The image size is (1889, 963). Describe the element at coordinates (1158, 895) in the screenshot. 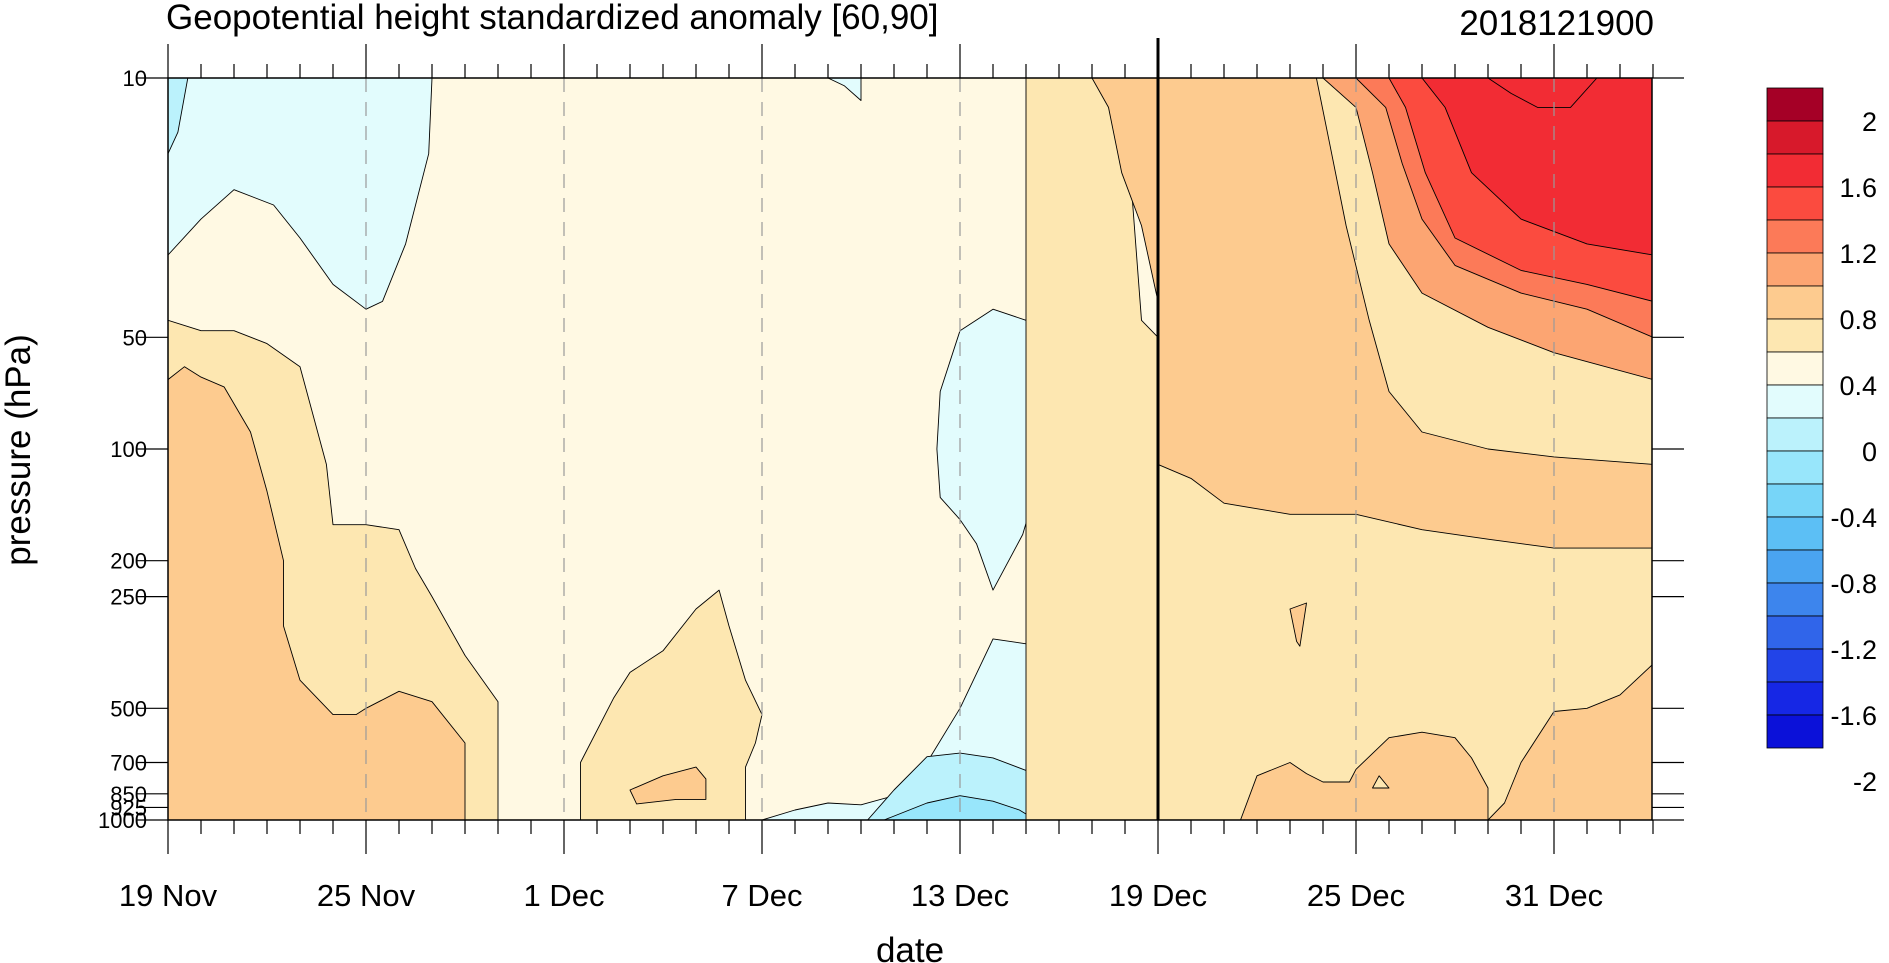

I see `x-tick-label: 19 Dec` at that location.